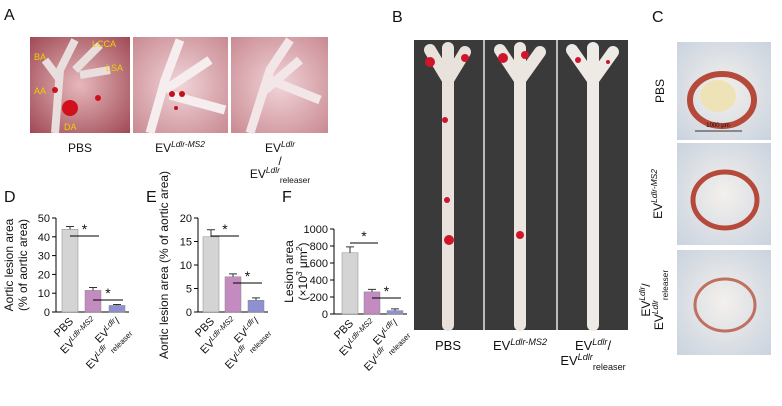 Image resolution: width=782 pixels, height=406 pixels. I want to click on label-part: Lesion area, so click(289, 271).